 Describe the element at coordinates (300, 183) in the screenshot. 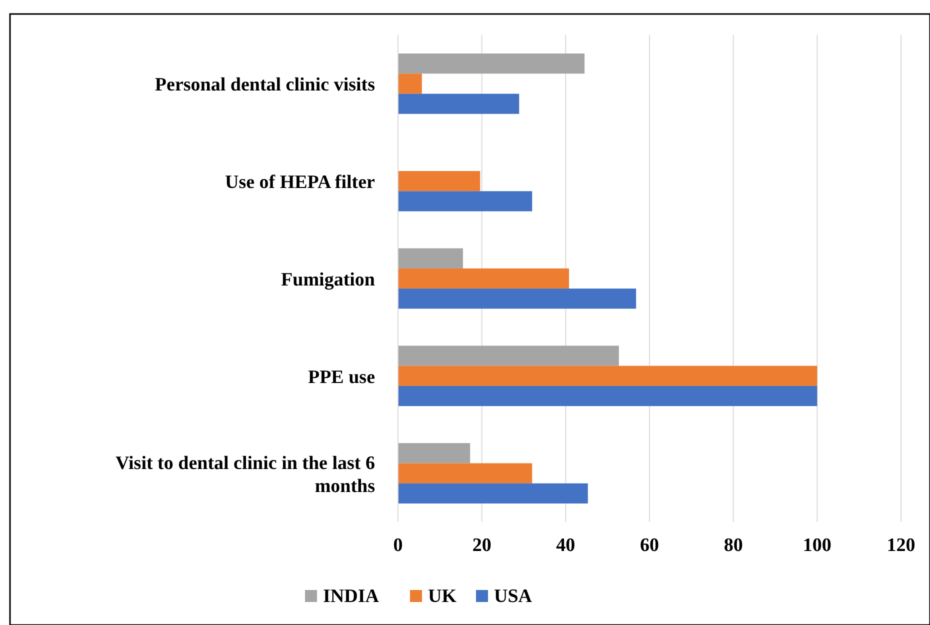

I see `y-tick-label: Use of HEPA filter` at that location.